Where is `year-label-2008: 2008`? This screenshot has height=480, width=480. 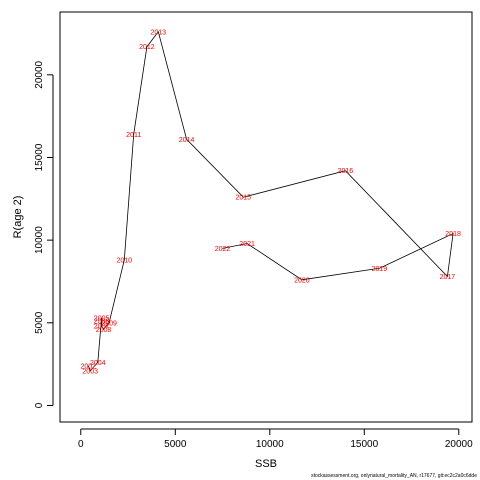
year-label-2008: 2008 is located at coordinates (104, 330).